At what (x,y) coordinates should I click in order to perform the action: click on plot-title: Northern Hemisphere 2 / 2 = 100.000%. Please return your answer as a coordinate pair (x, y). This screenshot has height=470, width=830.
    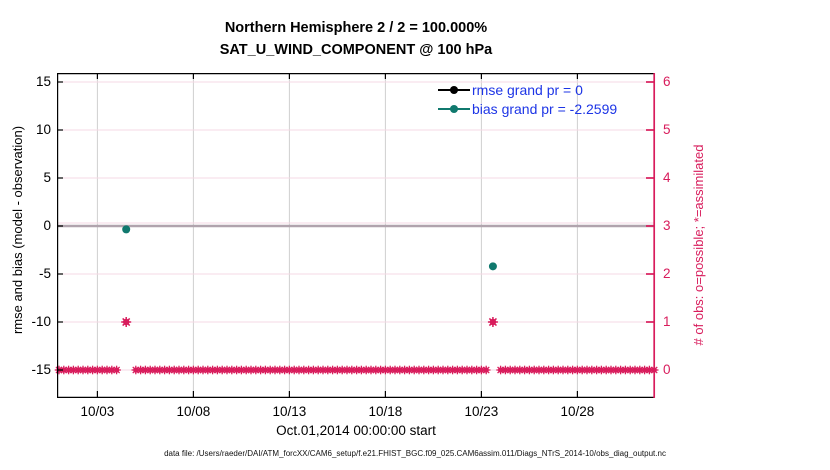
    Looking at the image, I should click on (356, 28).